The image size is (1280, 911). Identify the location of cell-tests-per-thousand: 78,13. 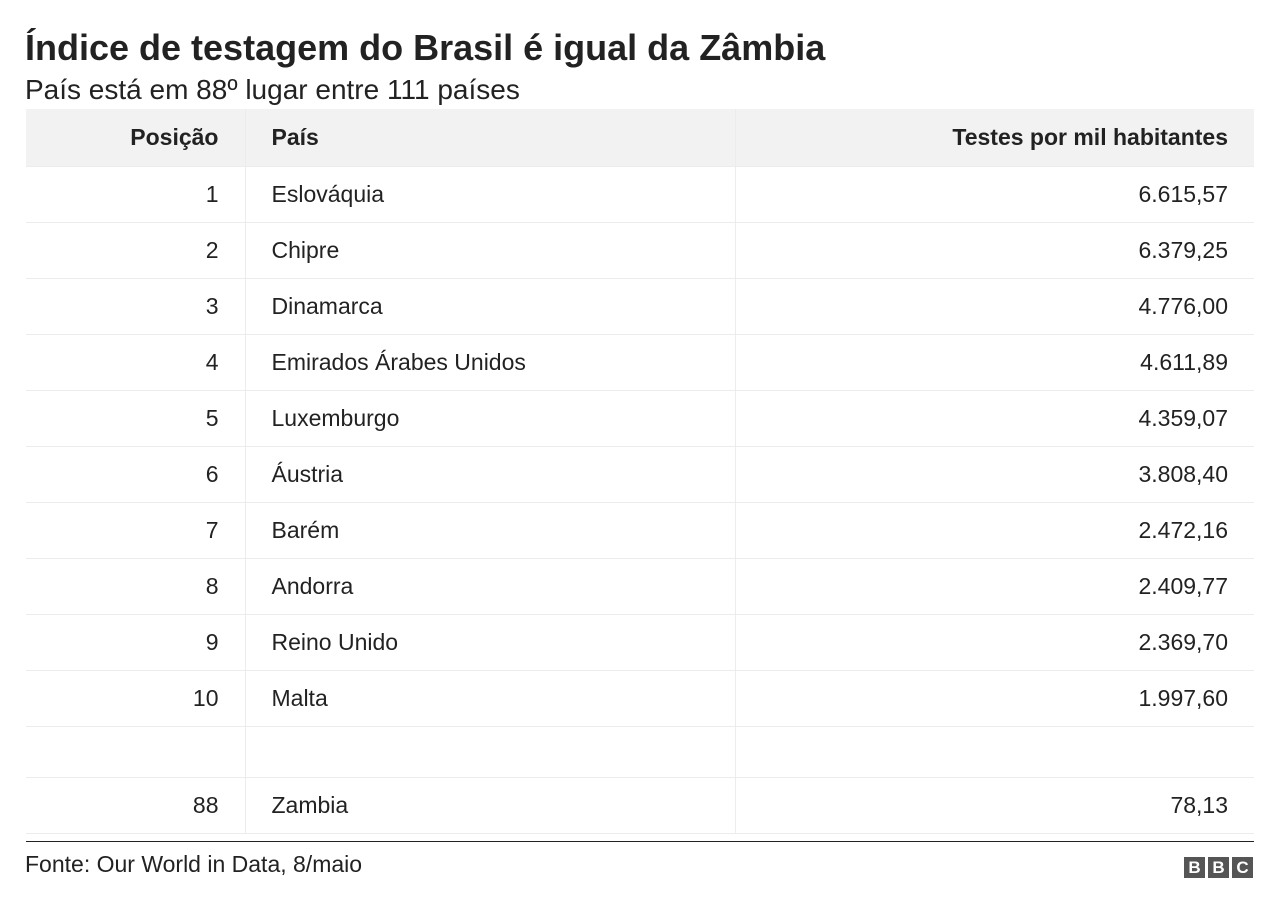
(994, 805).